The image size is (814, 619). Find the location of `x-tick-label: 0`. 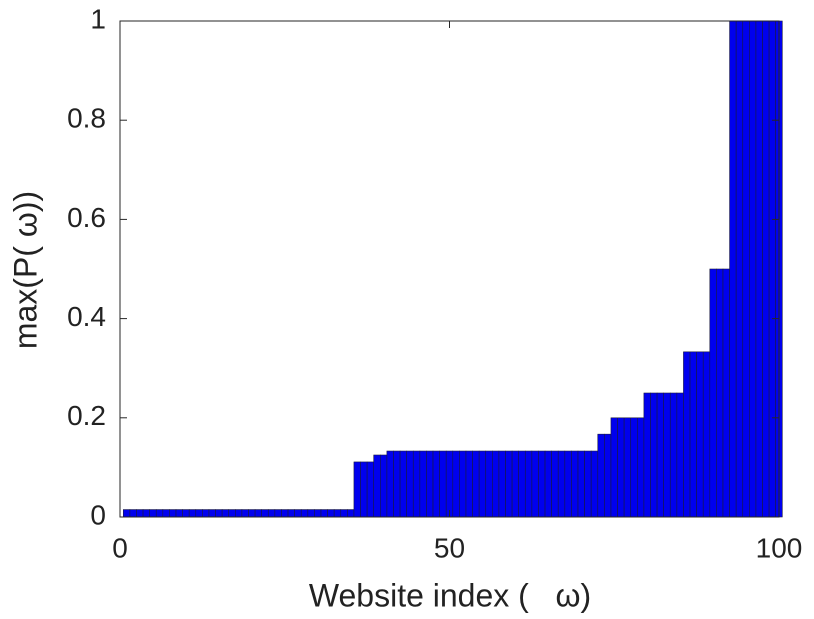

x-tick-label: 0 is located at coordinates (120, 547).